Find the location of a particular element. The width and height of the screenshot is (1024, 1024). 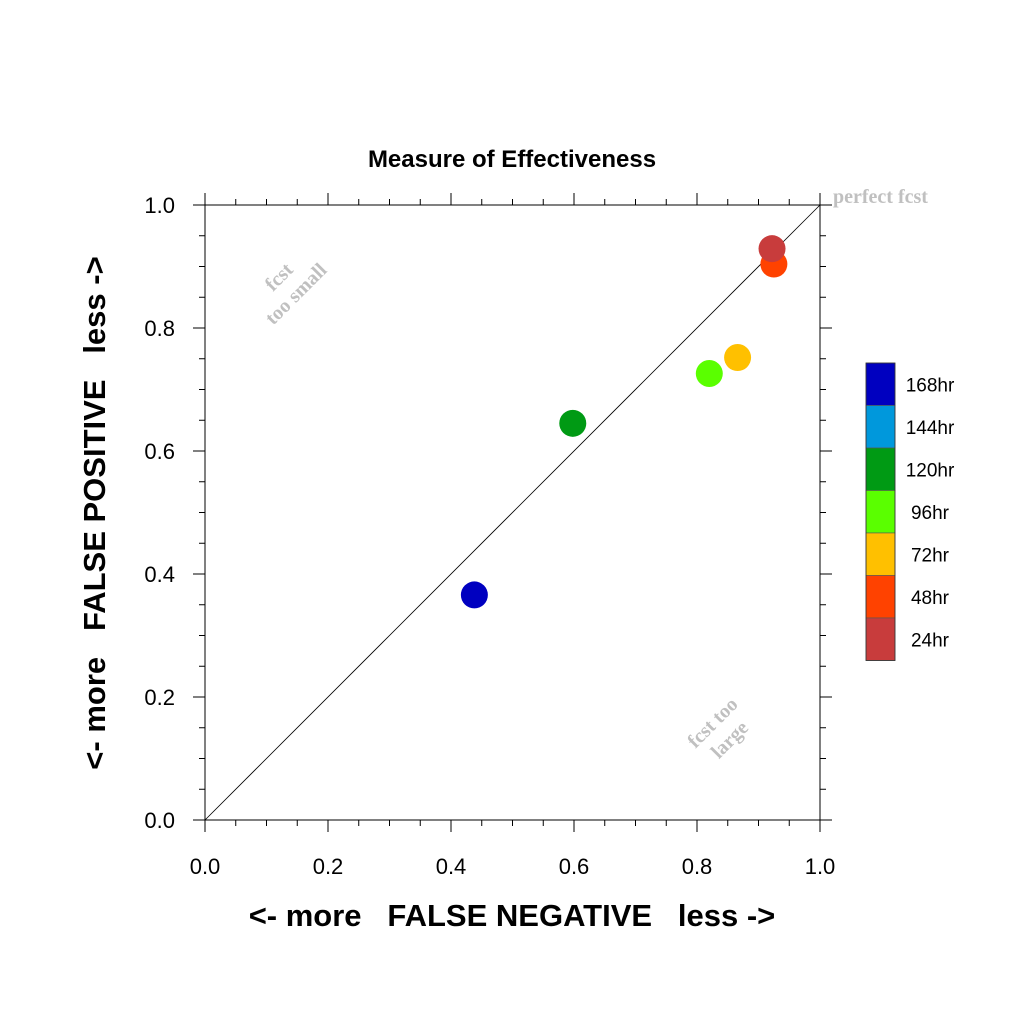

legend-frame is located at coordinates (880, 511).